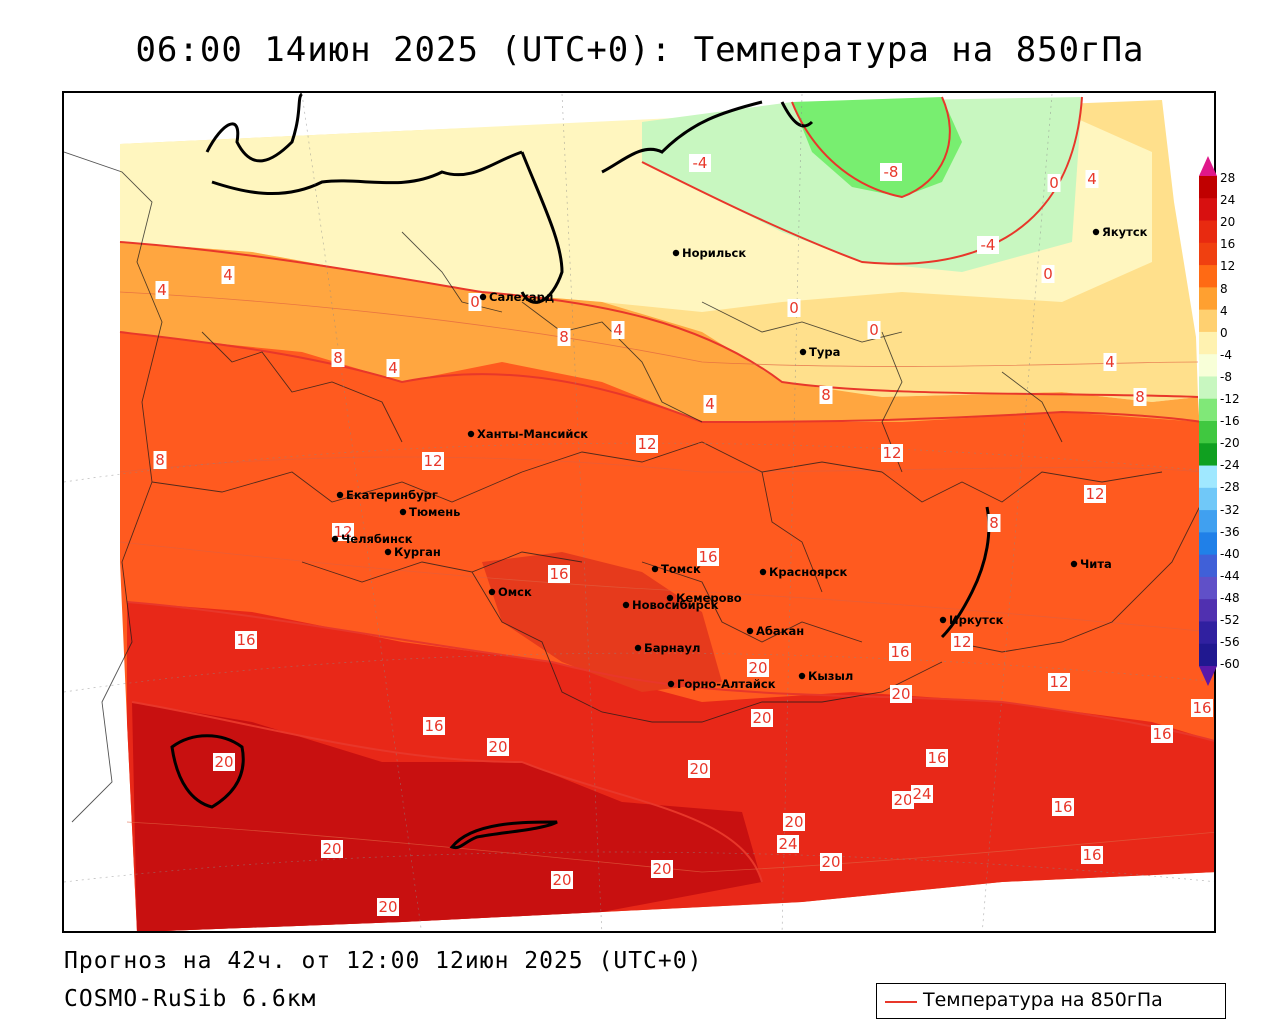 The width and height of the screenshot is (1280, 1024). I want to click on colorbar-tick-label: -52, so click(1230, 620).